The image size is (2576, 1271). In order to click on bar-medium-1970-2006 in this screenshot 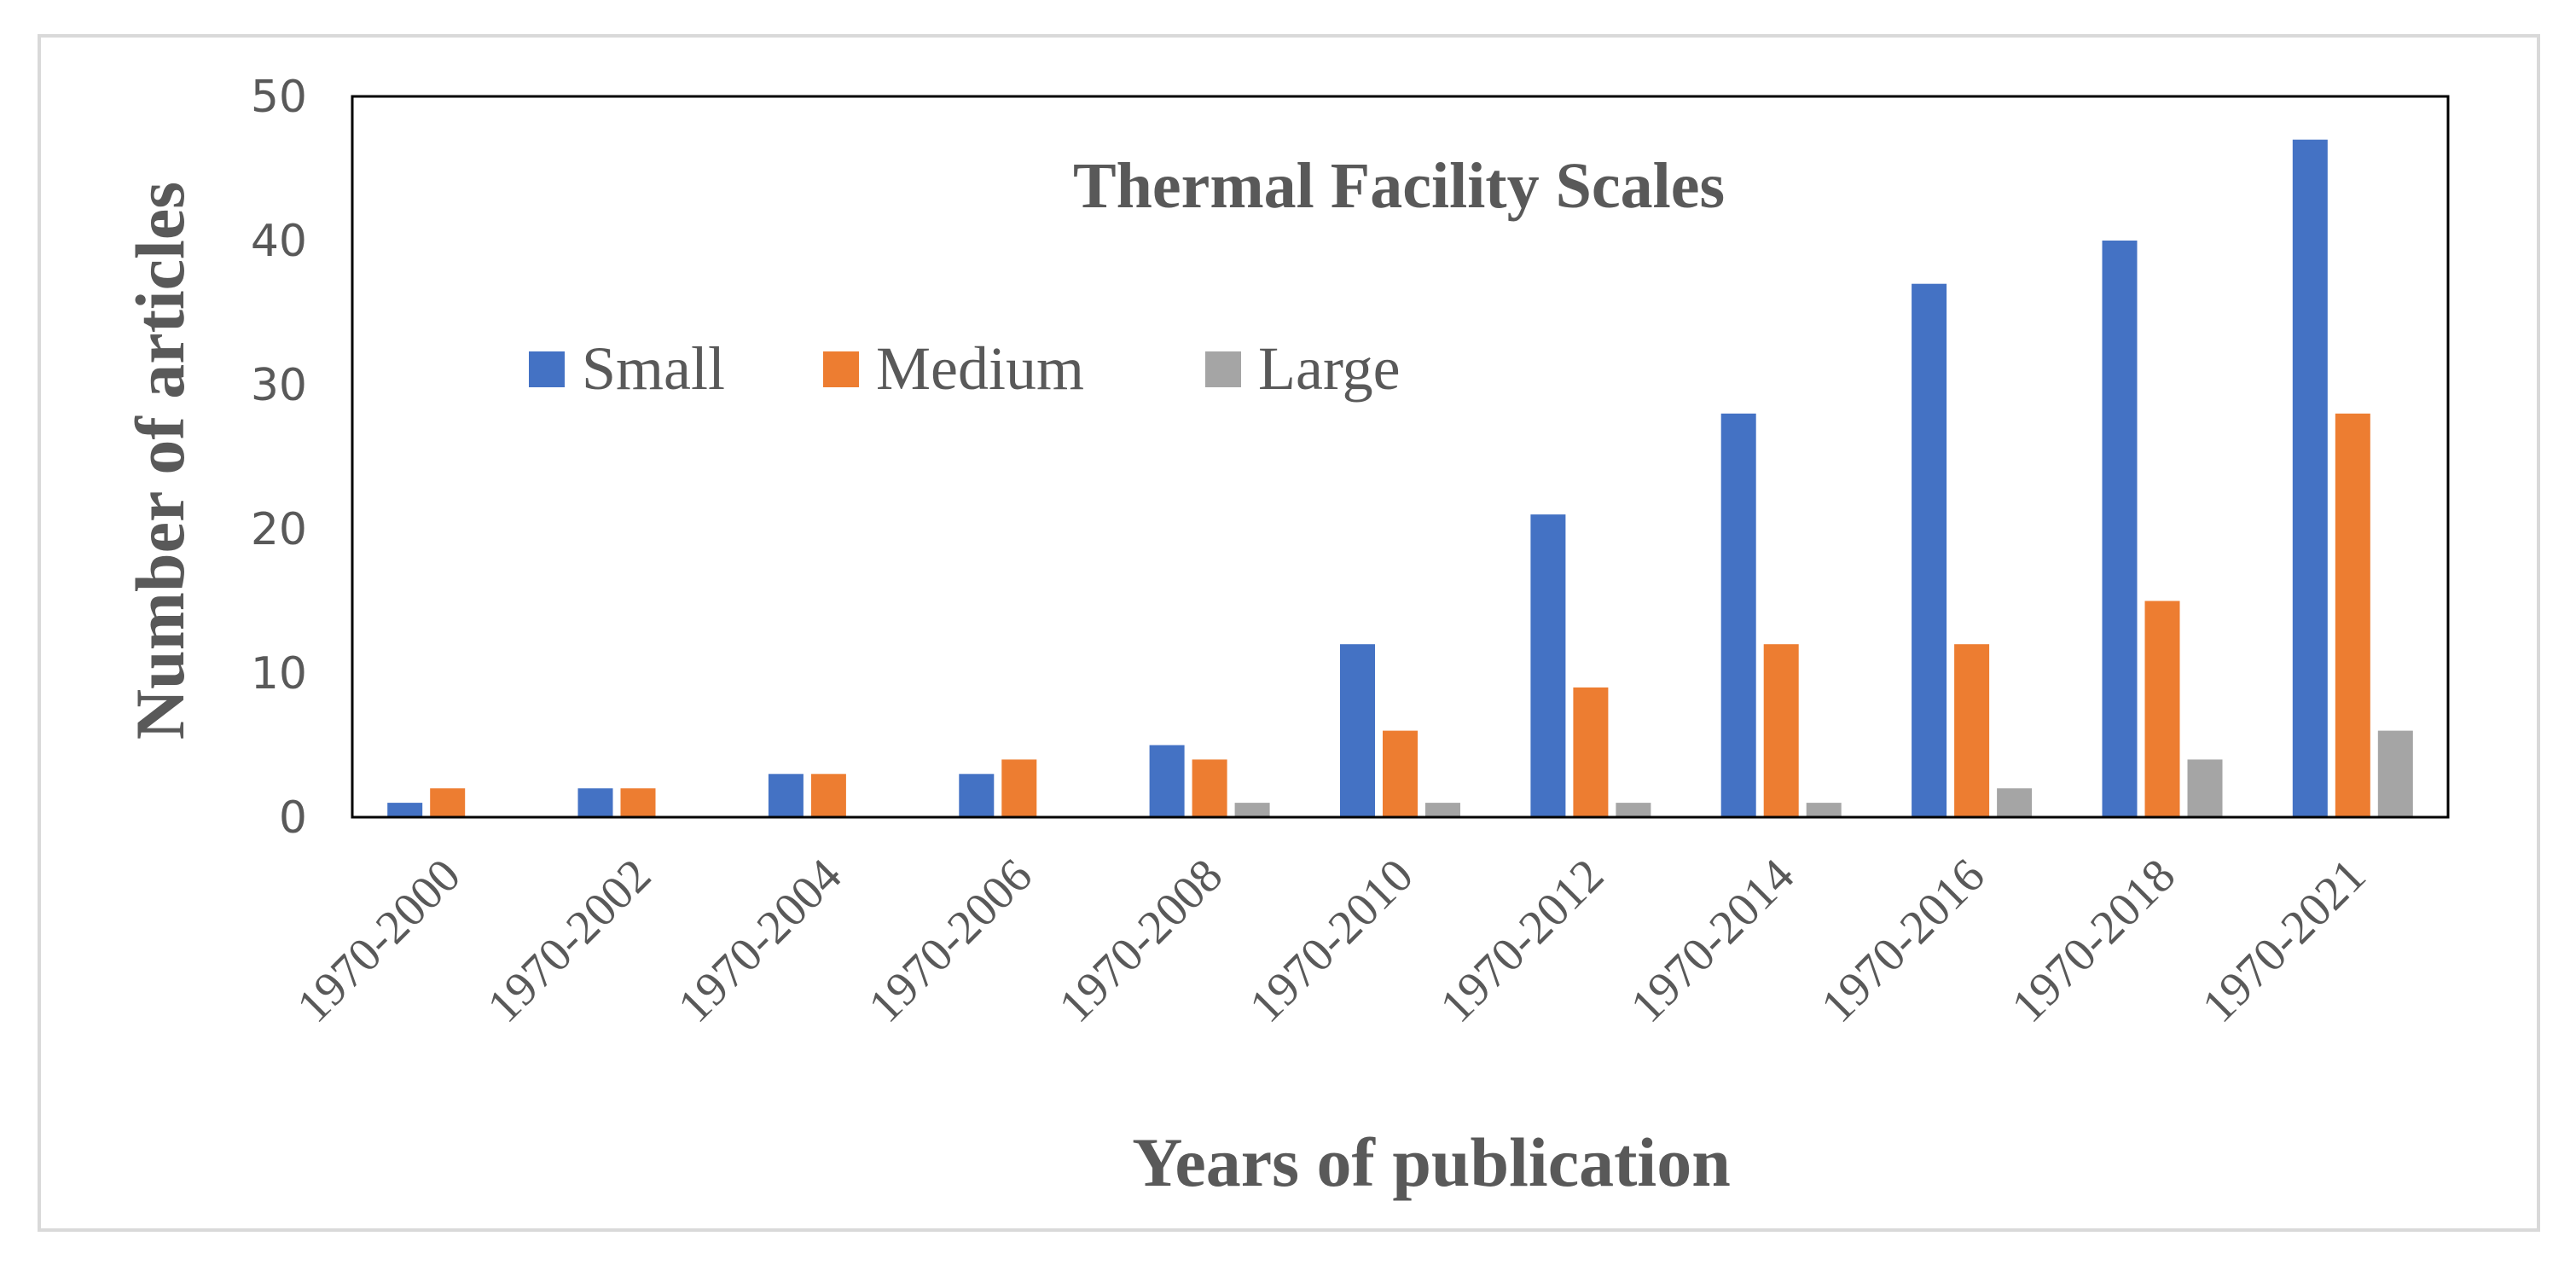, I will do `click(1019, 788)`.